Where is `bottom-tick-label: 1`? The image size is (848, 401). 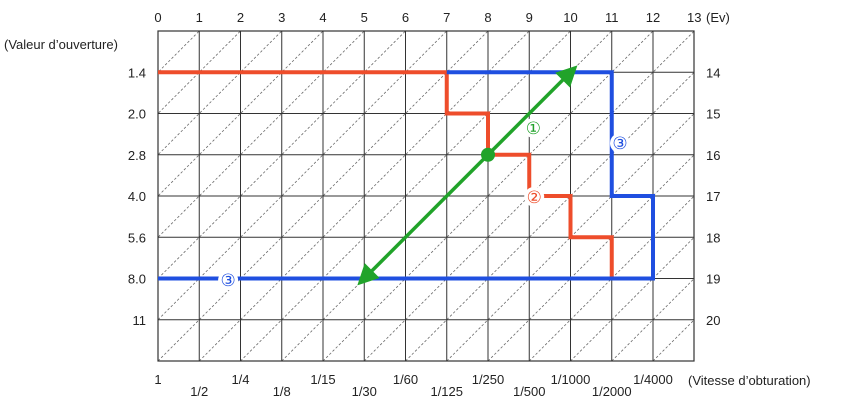
bottom-tick-label: 1 is located at coordinates (157, 379).